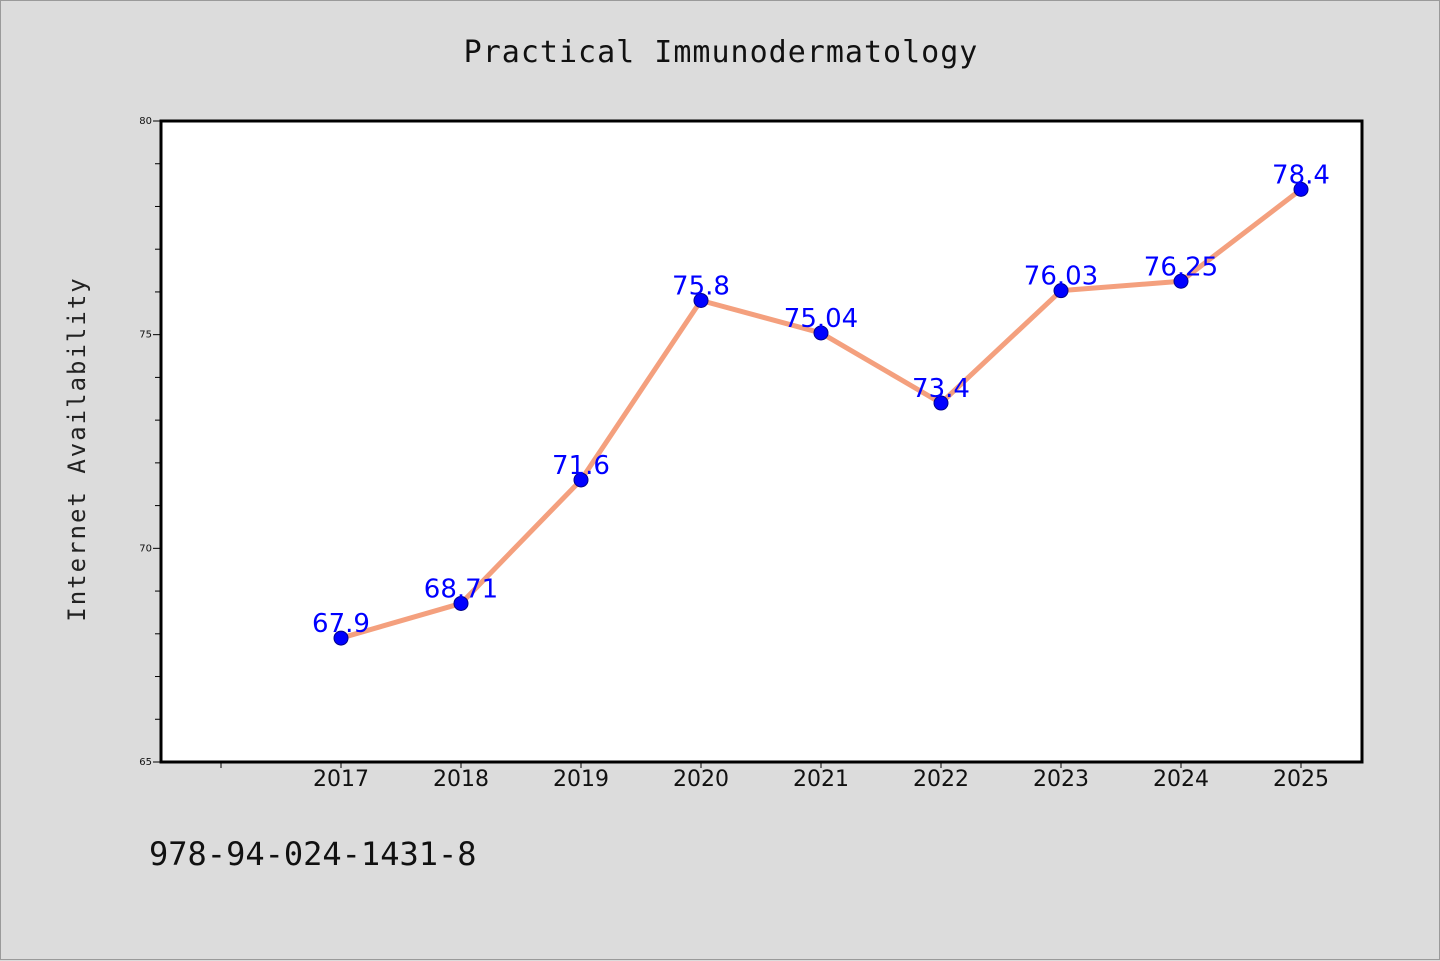 Image resolution: width=1440 pixels, height=961 pixels. Describe the element at coordinates (721, 52) in the screenshot. I see `chart-title: Practical Immunodermatology` at that location.